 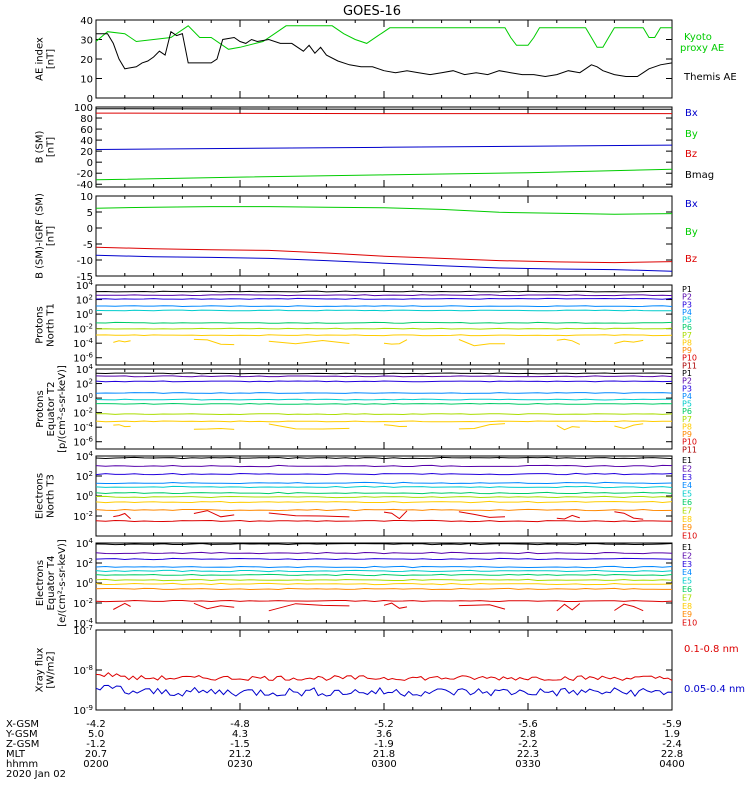 I want to click on x-axis-value: 0330, so click(x=527, y=764).